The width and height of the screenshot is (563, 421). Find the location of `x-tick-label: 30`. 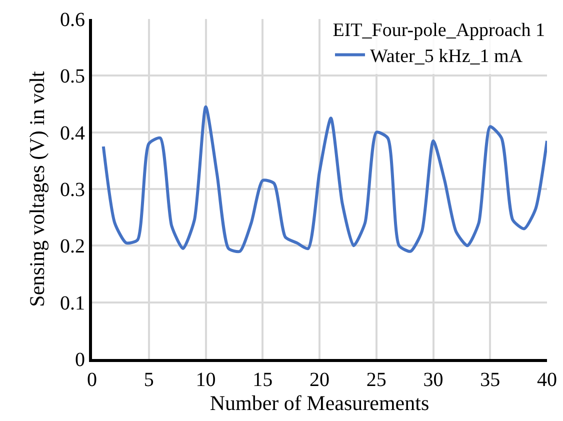

x-tick-label: 30 is located at coordinates (433, 380).